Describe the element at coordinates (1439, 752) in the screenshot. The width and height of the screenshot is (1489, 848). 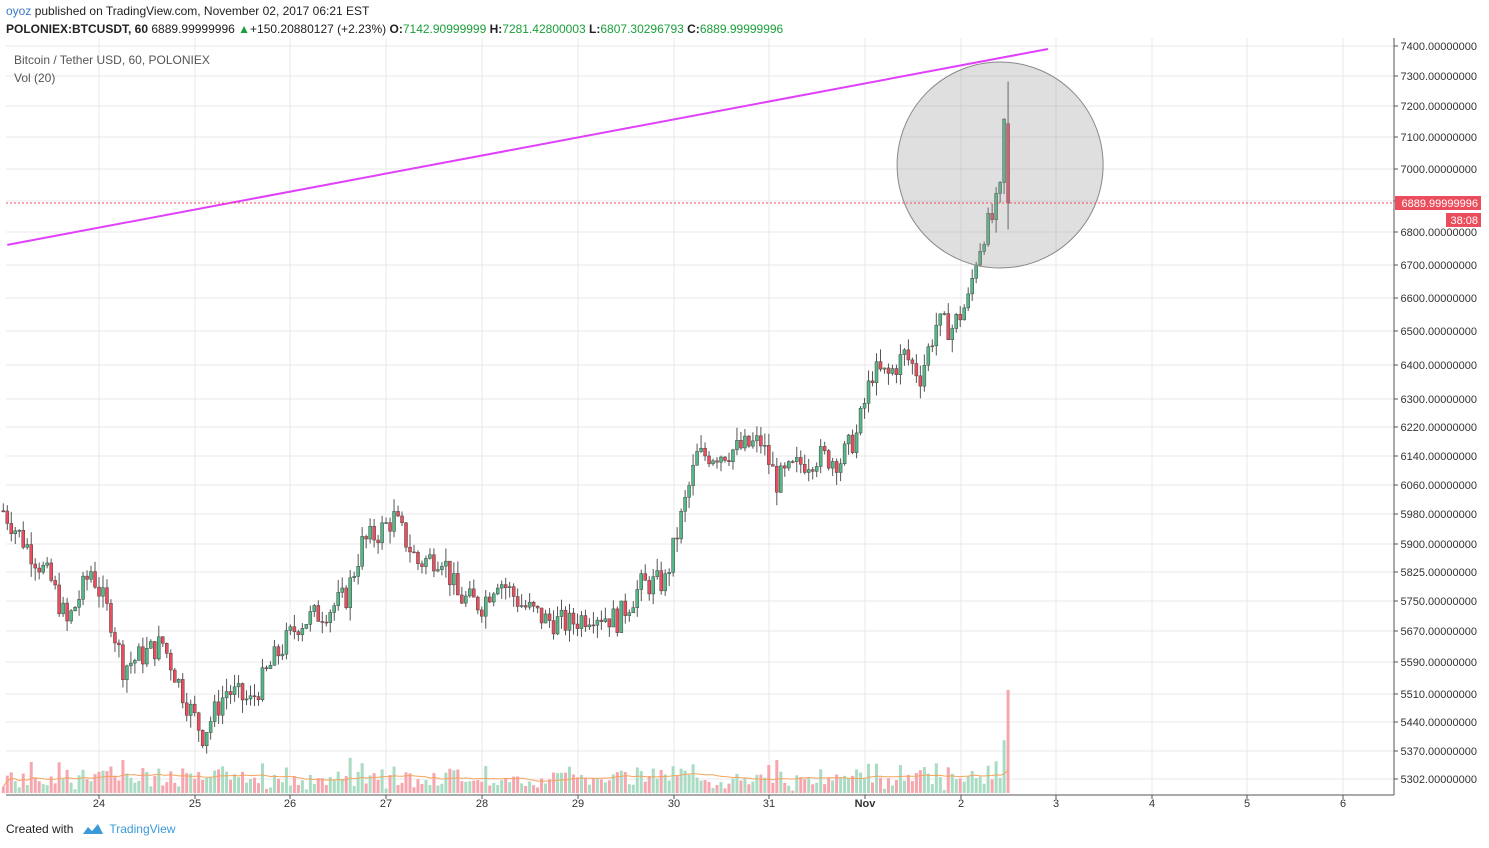
I see `y-tick-label: 5370.00000000` at that location.